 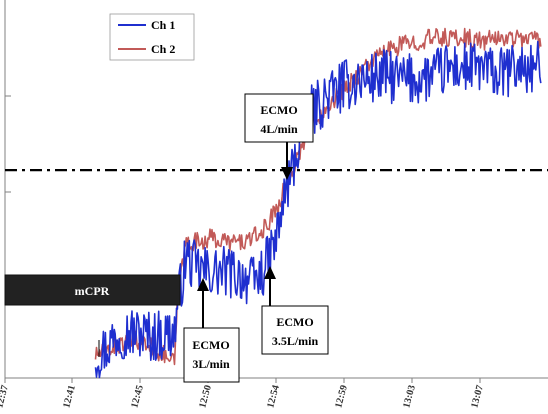 I want to click on annotation-line-2: 3.5L/min, so click(x=295, y=341).